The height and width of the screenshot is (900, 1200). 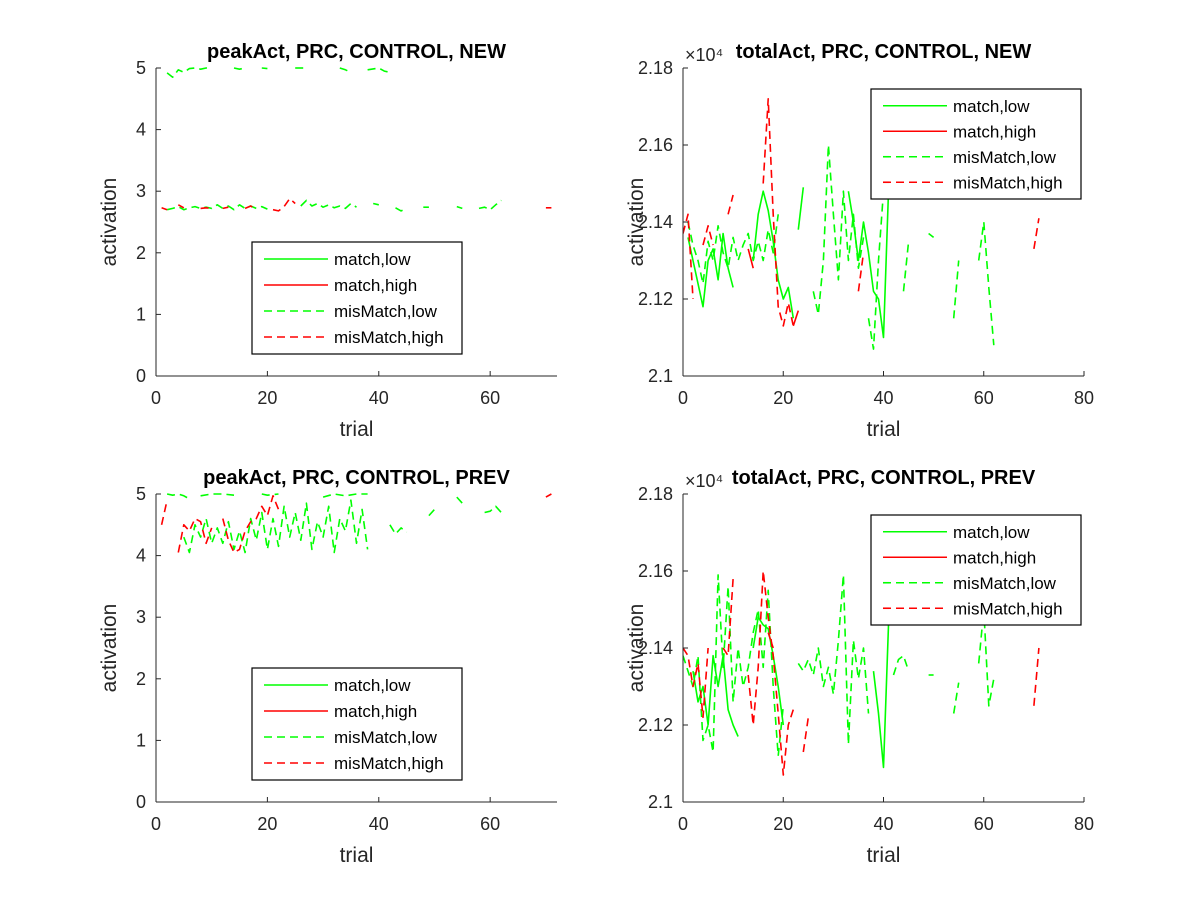 What do you see at coordinates (884, 478) in the screenshot?
I see `chart-title: totalAct, PRC, CONTROL, PREV` at bounding box center [884, 478].